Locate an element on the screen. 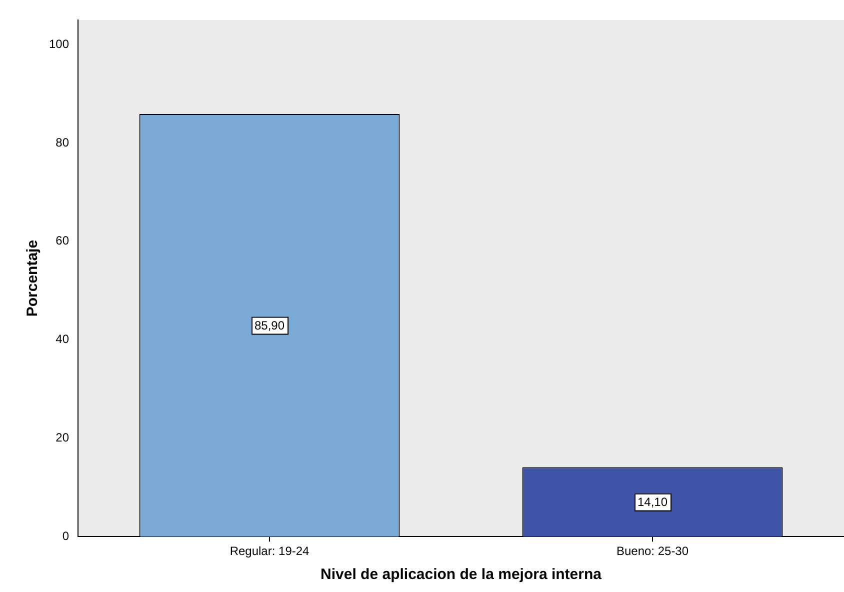 This screenshot has height=592, width=844. x-axis-title: Nivel de aplicacion de la mejora interna is located at coordinates (461, 575).